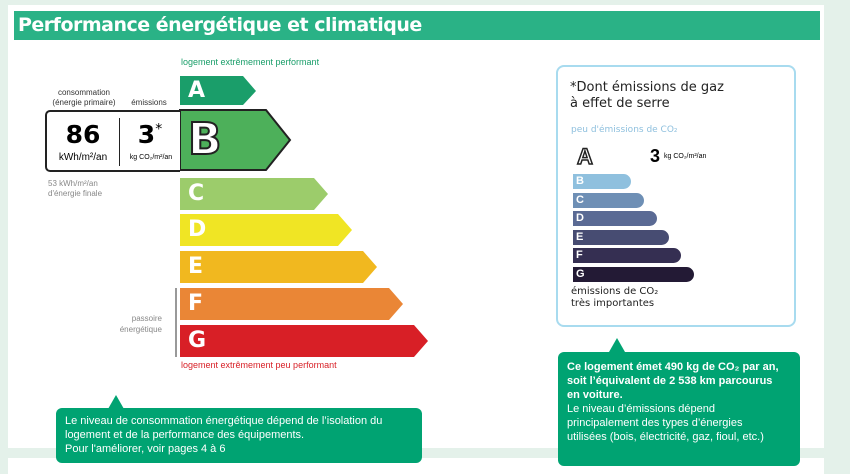 This screenshot has width=850, height=474. What do you see at coordinates (197, 340) in the screenshot?
I see `energy-letter-g: G` at bounding box center [197, 340].